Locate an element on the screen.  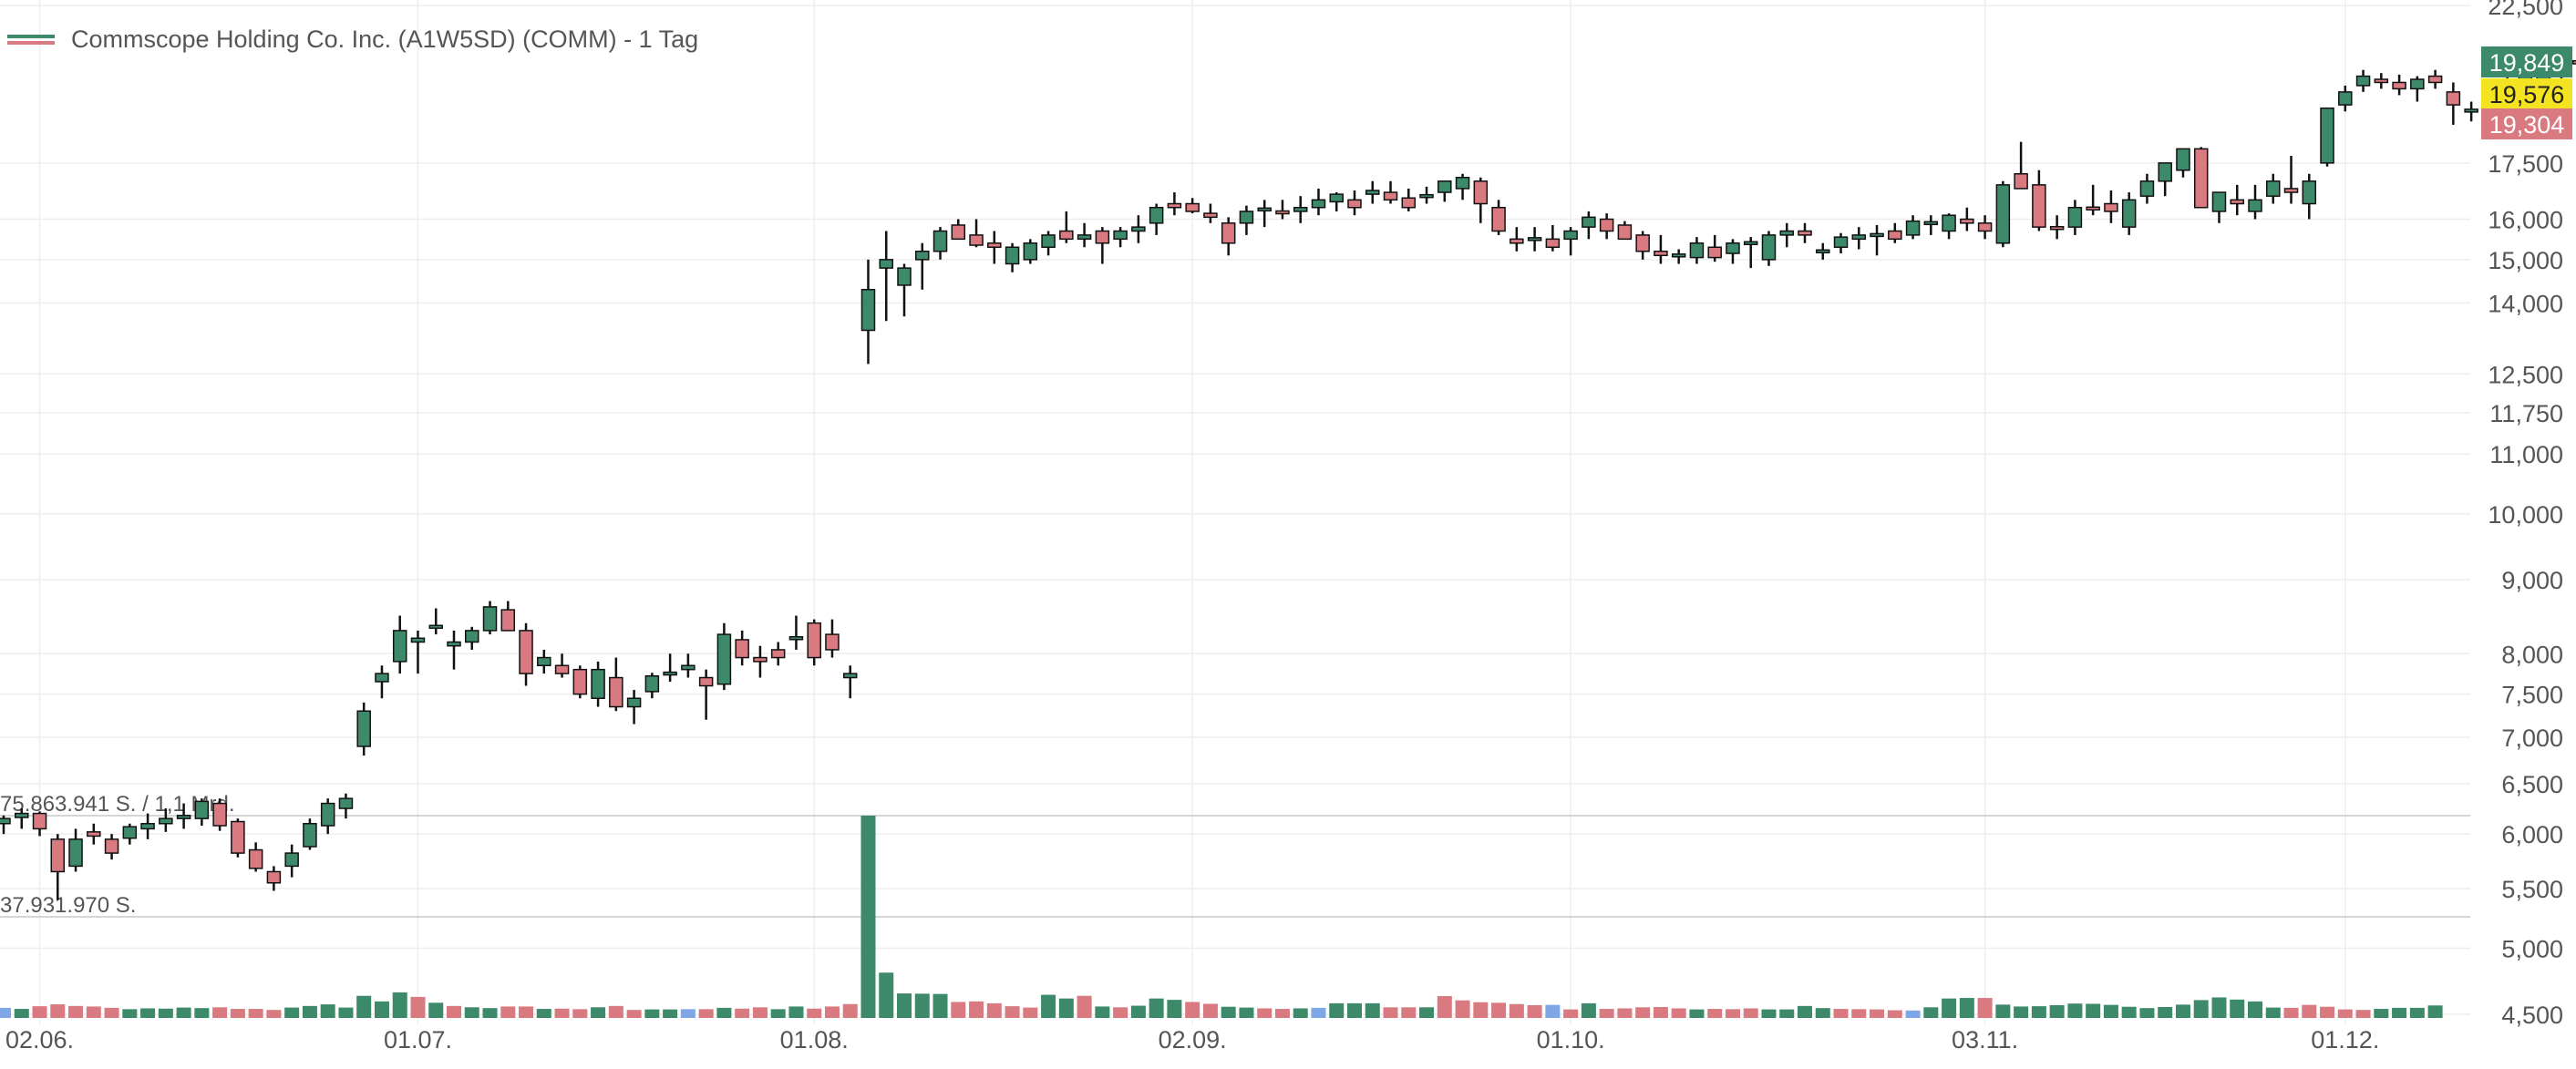
y-tick-label: 8,000 is located at coordinates (2532, 654).